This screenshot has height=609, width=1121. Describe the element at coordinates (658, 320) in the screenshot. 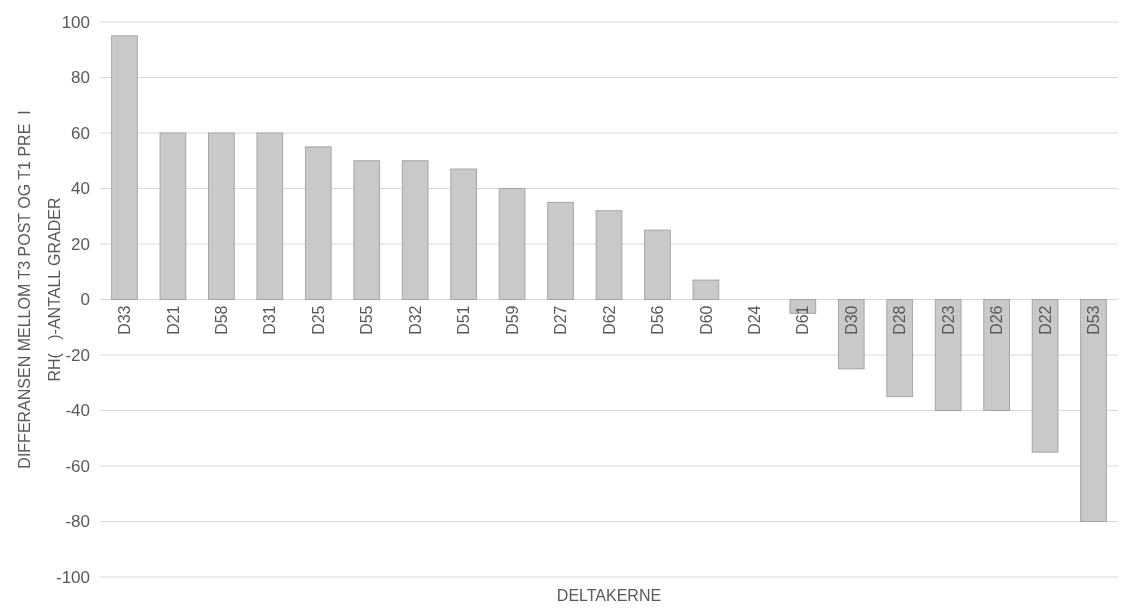

I see `x-tick-label: D56` at that location.